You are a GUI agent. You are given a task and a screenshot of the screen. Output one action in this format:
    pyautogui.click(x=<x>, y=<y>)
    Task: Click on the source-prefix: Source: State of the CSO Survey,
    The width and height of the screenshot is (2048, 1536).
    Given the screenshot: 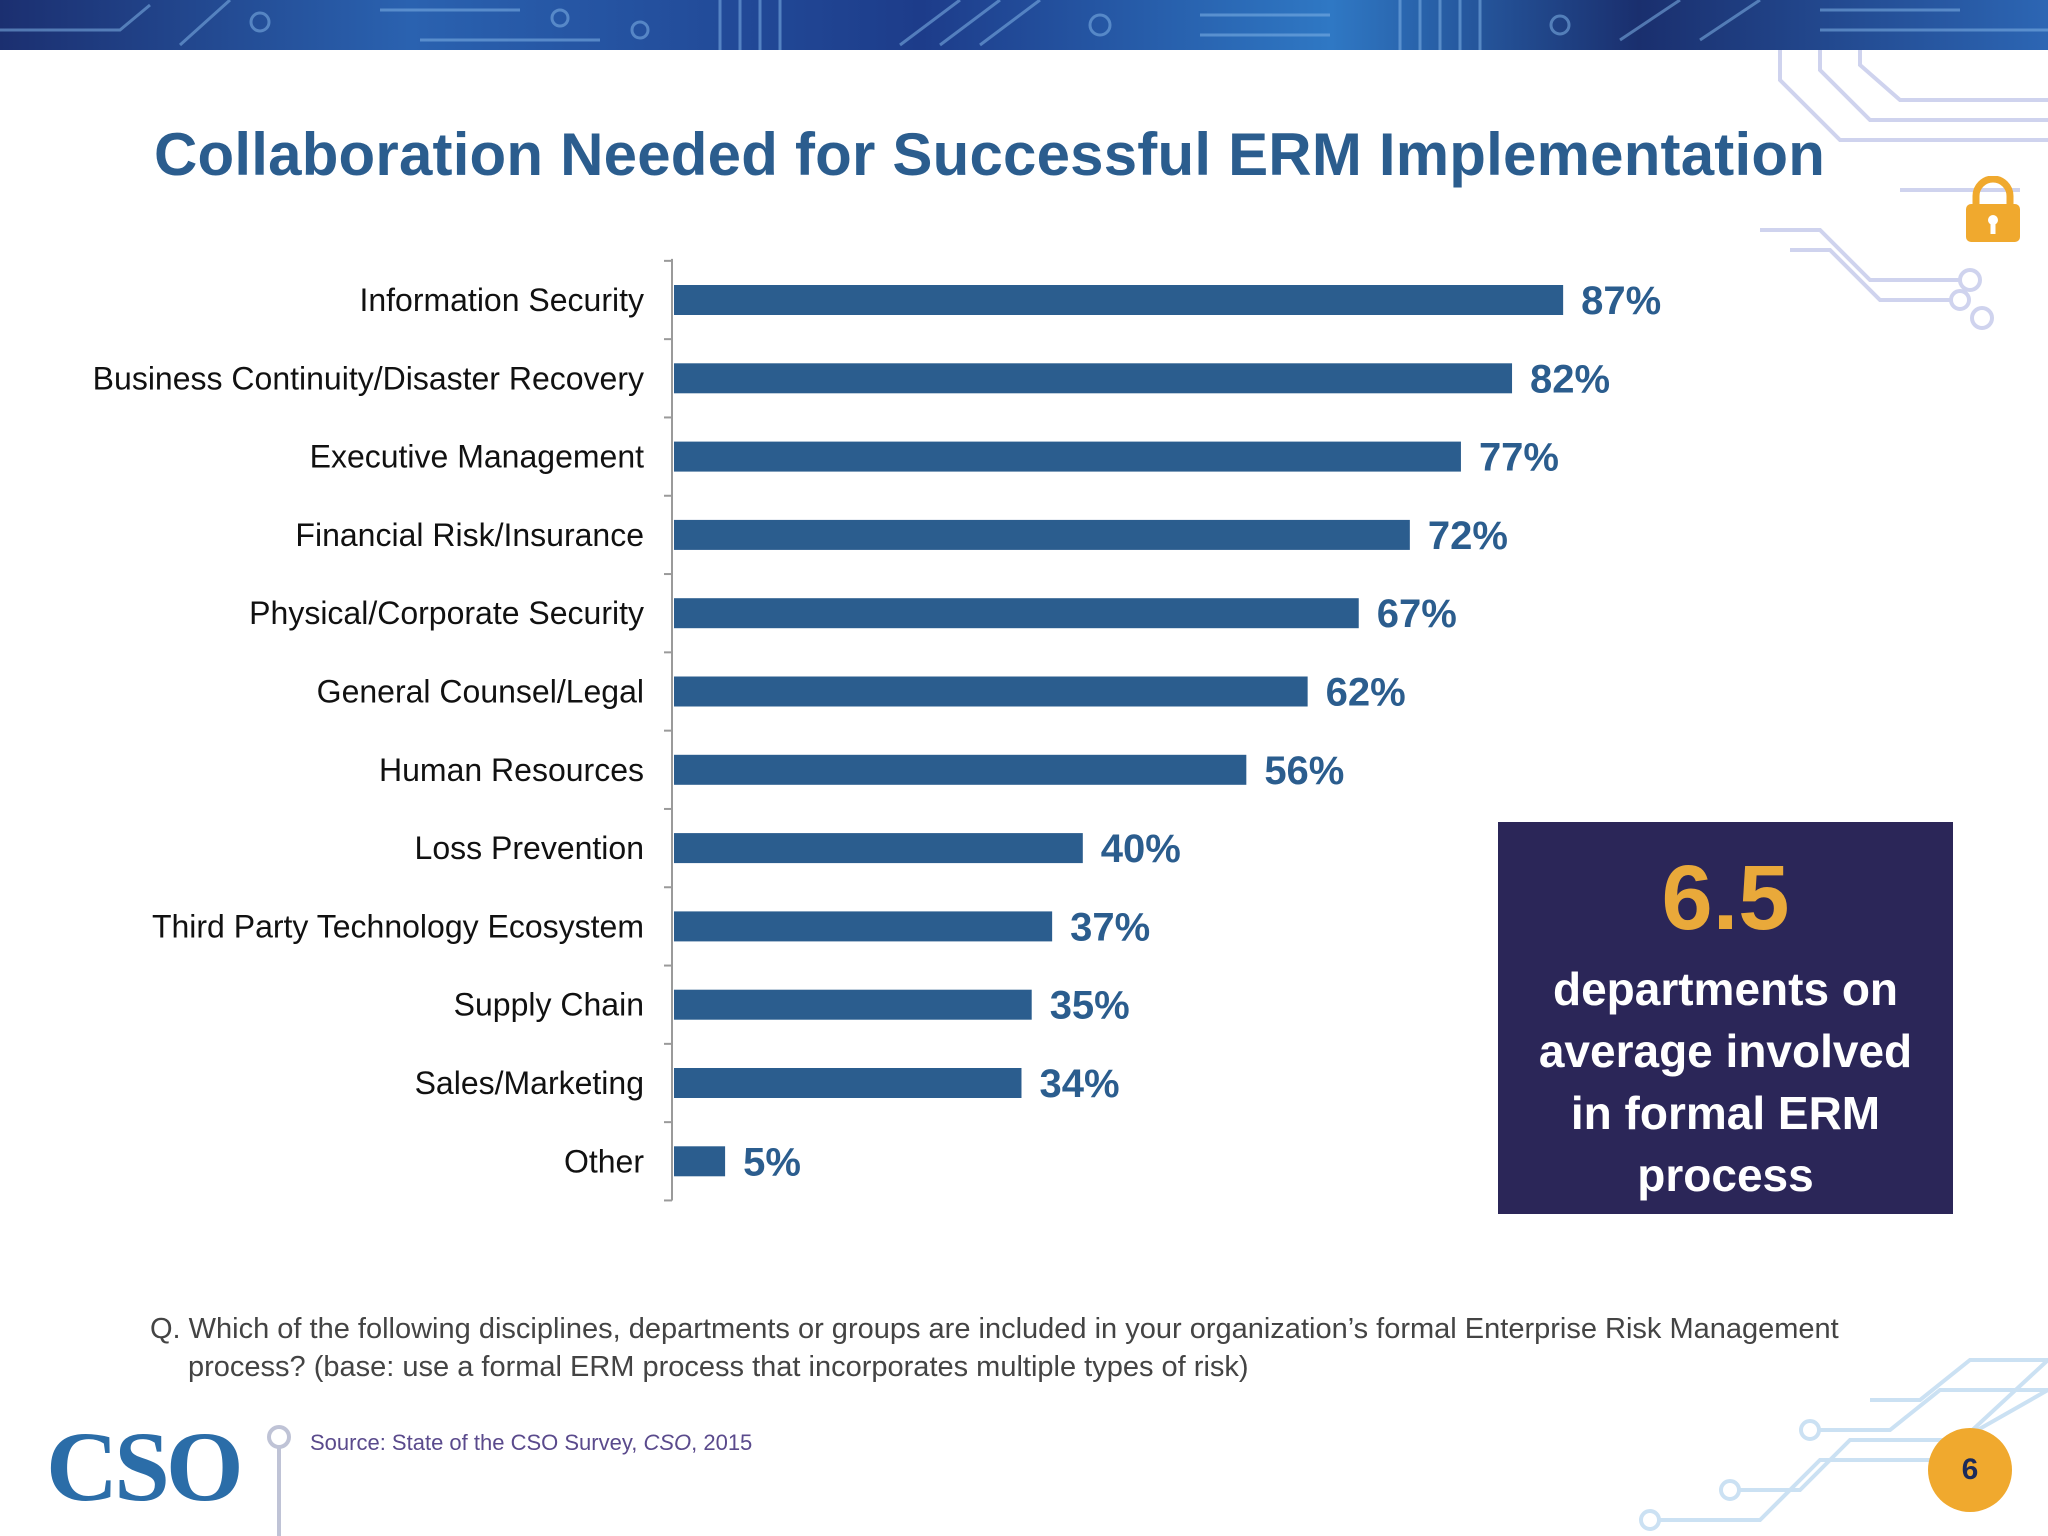 What is the action you would take?
    pyautogui.click(x=474, y=1442)
    